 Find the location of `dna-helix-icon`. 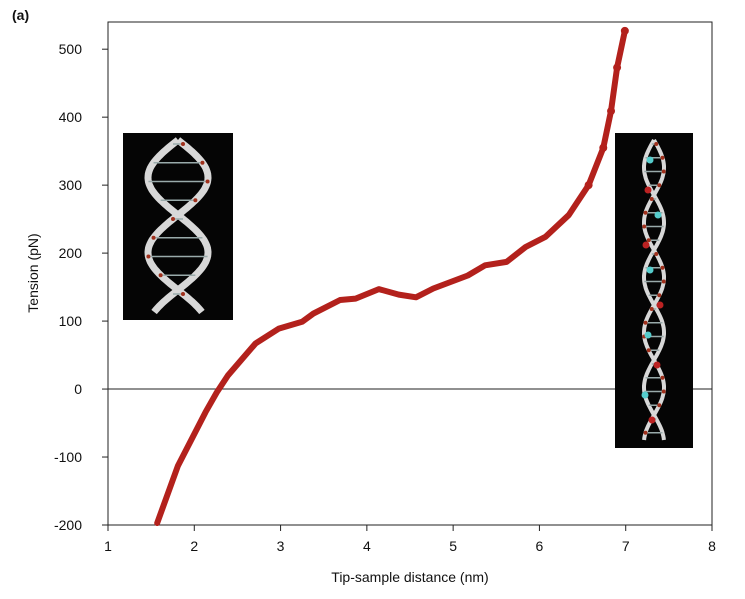

dna-helix-icon is located at coordinates (178, 226).